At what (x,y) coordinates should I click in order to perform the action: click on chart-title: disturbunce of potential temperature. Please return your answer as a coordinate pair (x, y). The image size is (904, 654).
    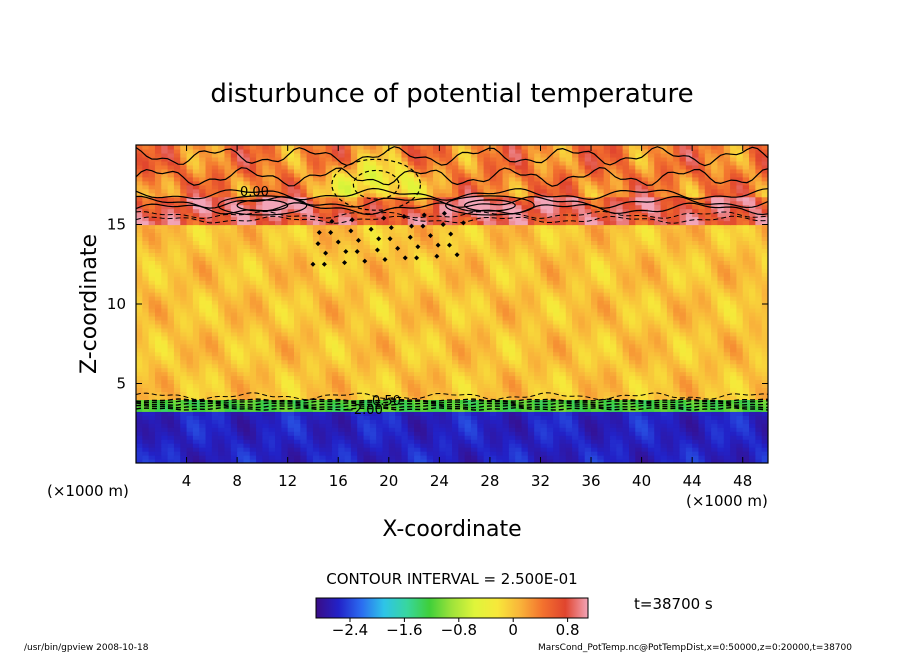
    Looking at the image, I should click on (451, 94).